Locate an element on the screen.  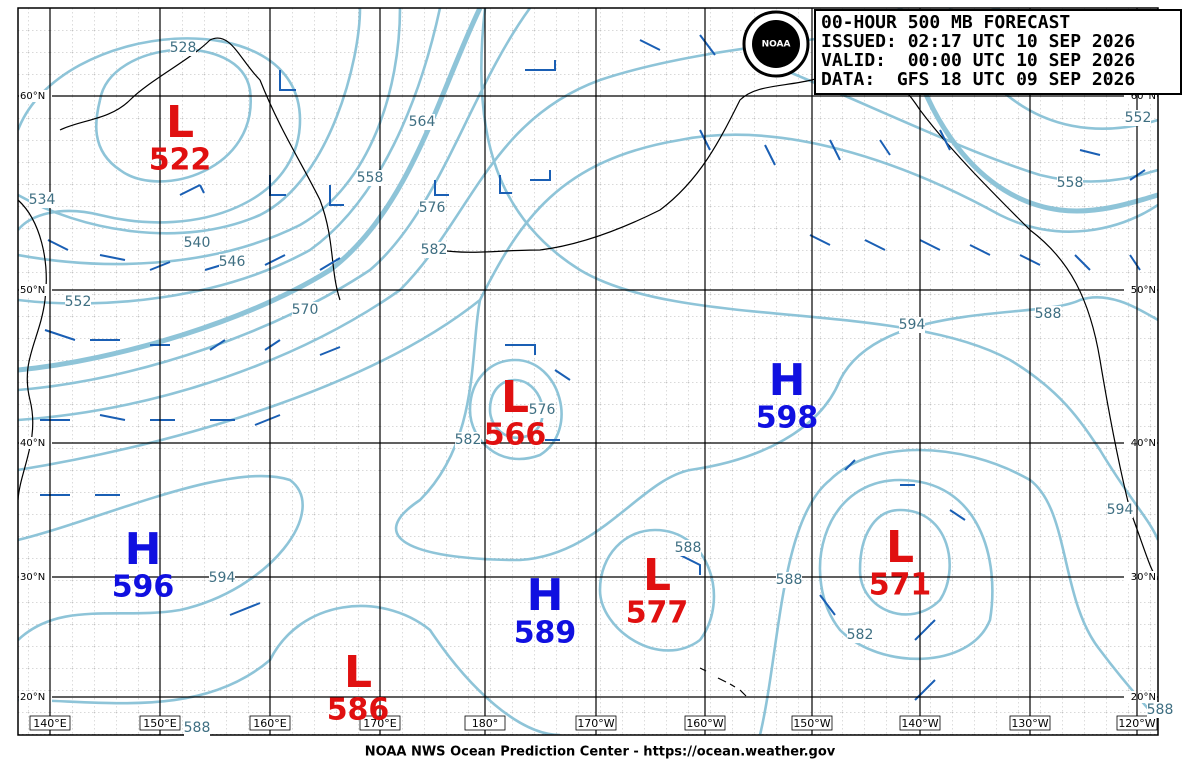
longitude-label: 180° is located at coordinates (485, 723).